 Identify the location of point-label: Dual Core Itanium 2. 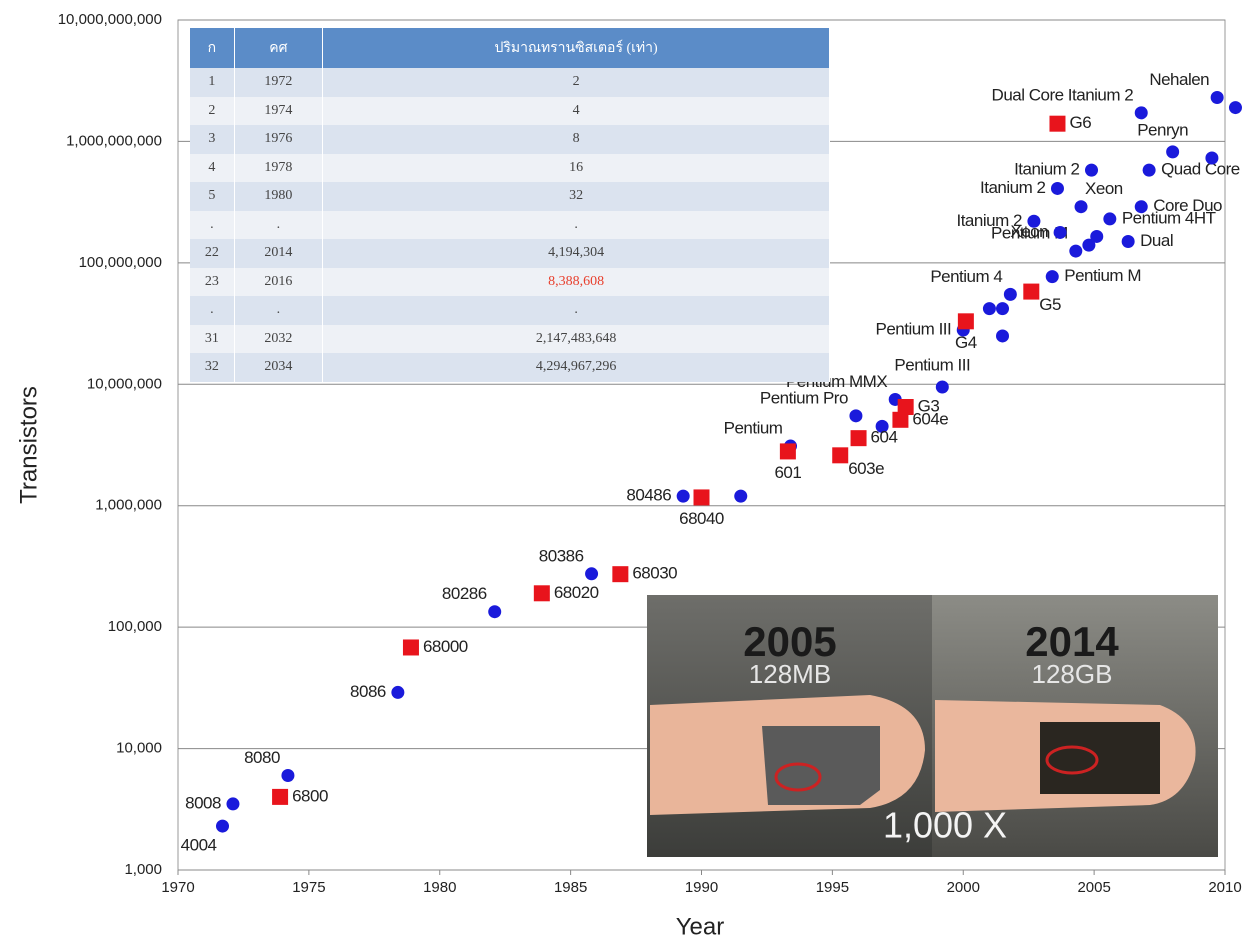
(1063, 94).